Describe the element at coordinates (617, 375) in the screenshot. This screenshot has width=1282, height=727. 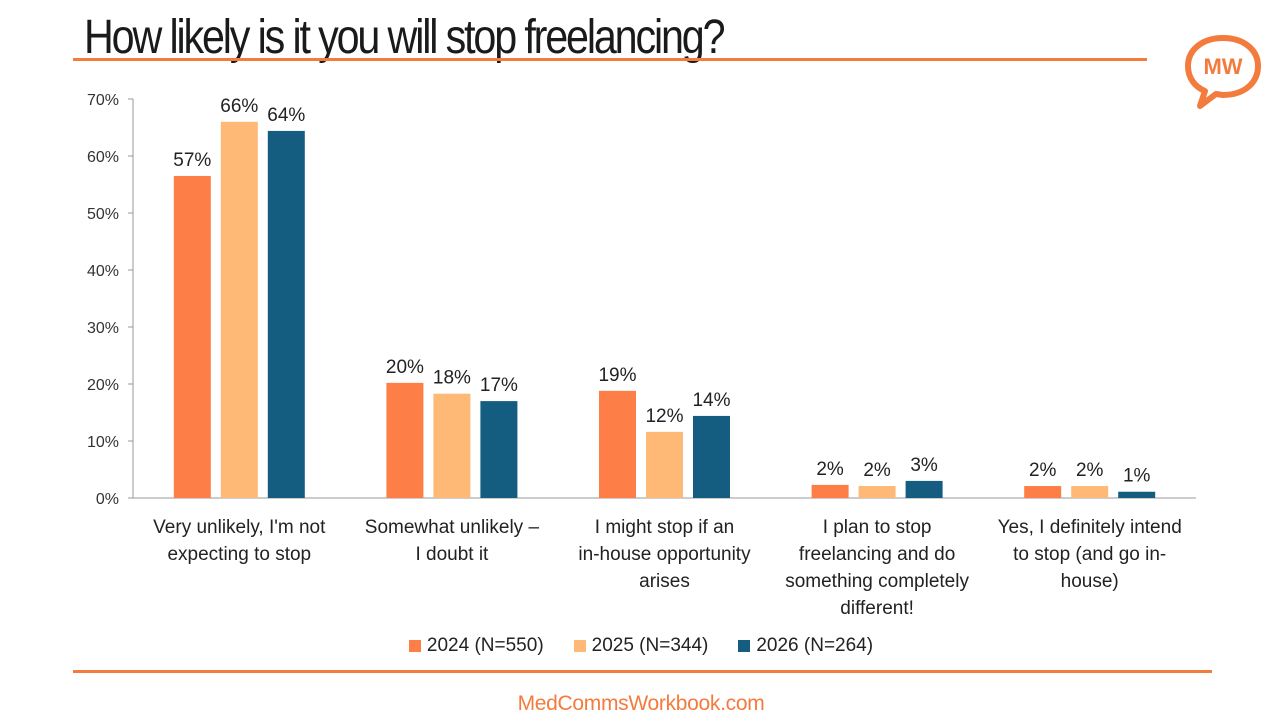
I see `bar-data-label: 19%` at that location.